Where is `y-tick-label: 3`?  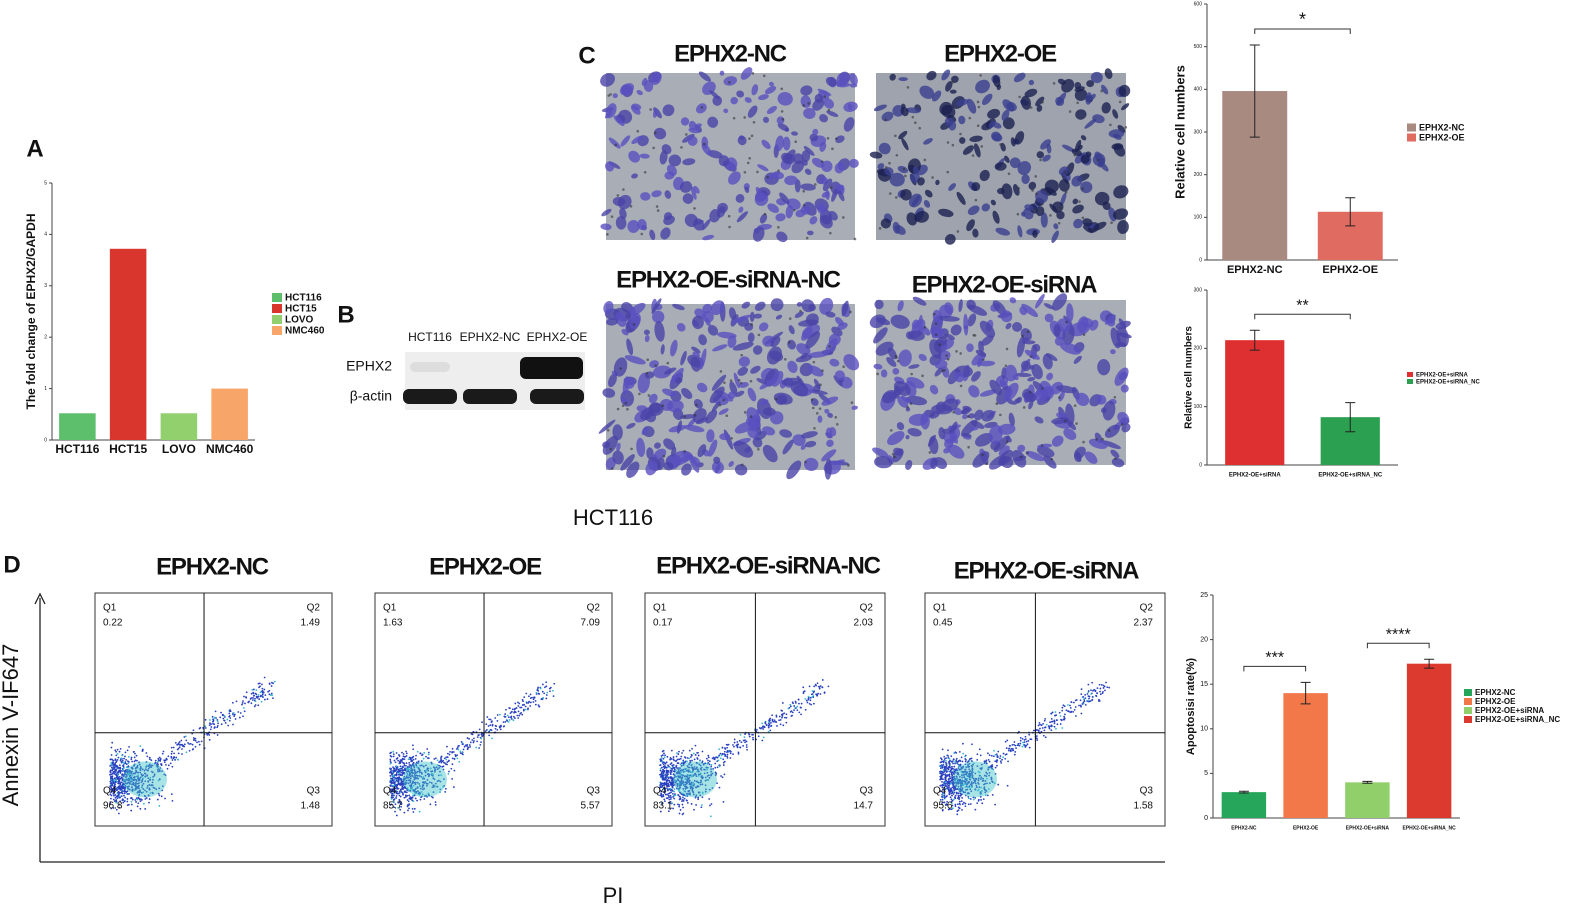 y-tick-label: 3 is located at coordinates (45, 286).